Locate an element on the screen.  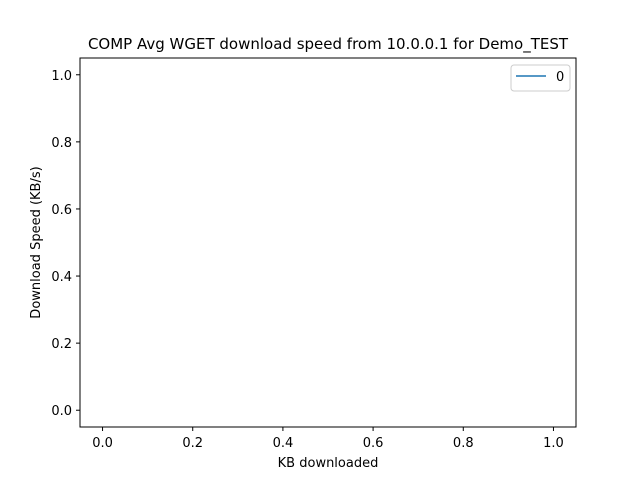
y-tick-label: 1.0 is located at coordinates (61, 76).